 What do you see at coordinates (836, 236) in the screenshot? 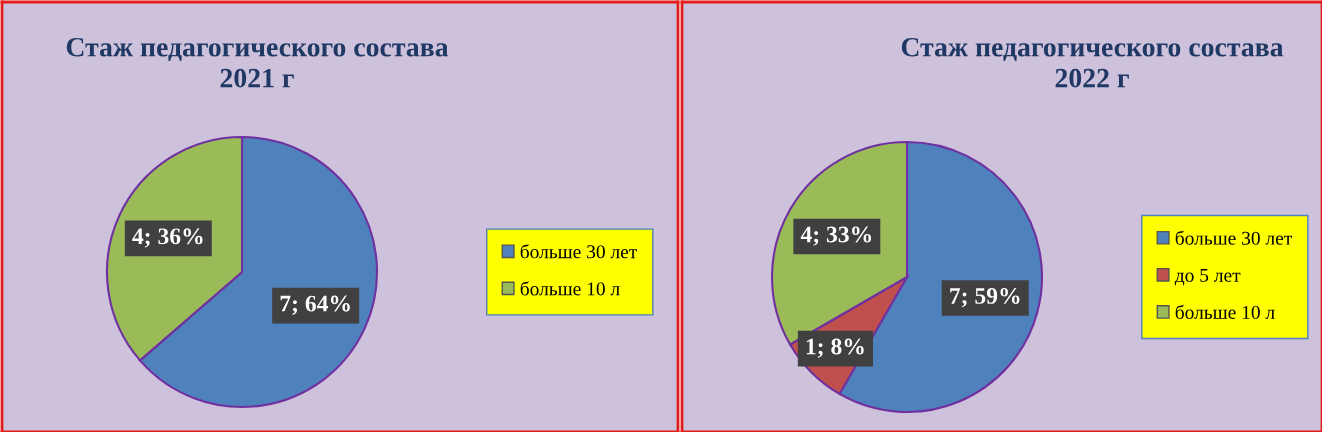
I see `data-label: 4; 33%` at bounding box center [836, 236].